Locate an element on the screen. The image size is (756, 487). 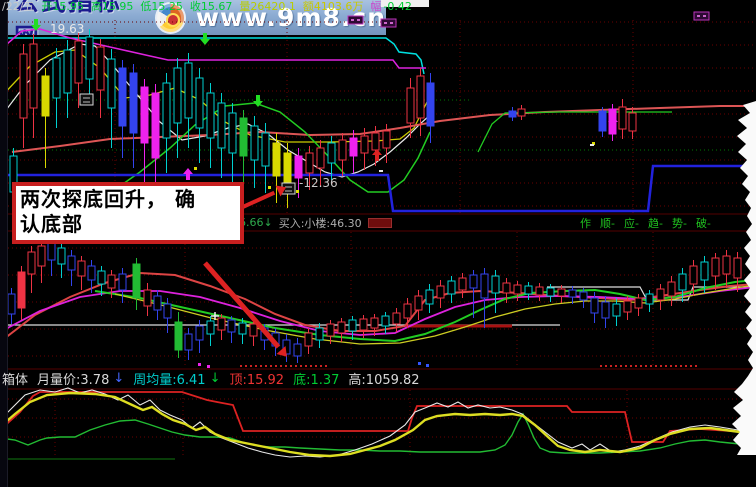
text-segment: 买入:小楼:46.30 is located at coordinates (320, 223).